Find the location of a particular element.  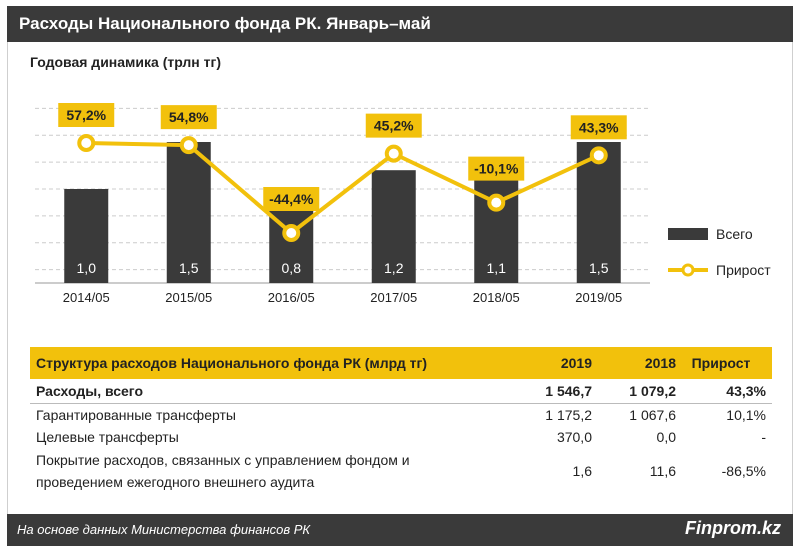

row-growth: 43,3% is located at coordinates (746, 391).